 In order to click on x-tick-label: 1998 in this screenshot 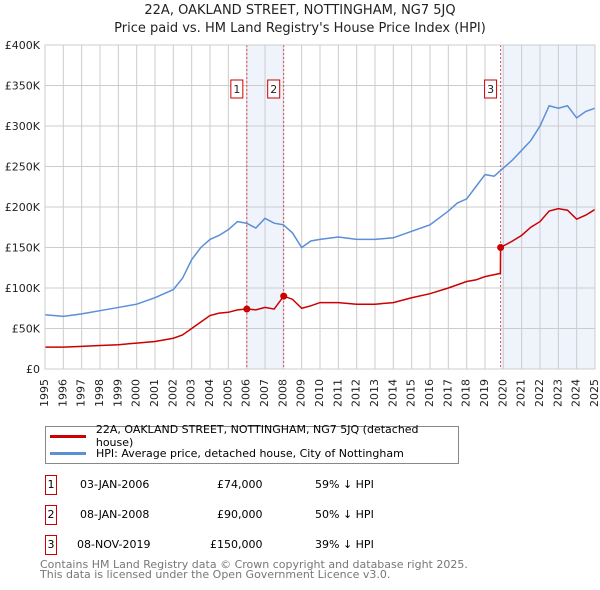, I will do `click(99, 393)`.